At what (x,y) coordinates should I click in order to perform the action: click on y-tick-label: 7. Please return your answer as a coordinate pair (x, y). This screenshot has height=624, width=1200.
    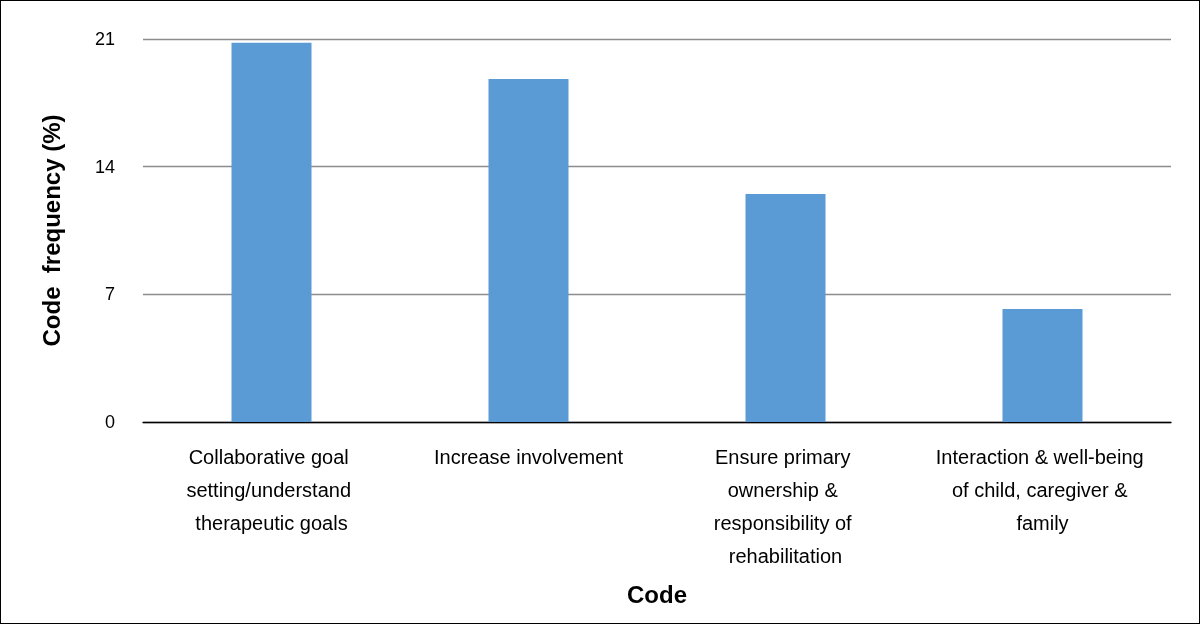
    Looking at the image, I should click on (109, 294).